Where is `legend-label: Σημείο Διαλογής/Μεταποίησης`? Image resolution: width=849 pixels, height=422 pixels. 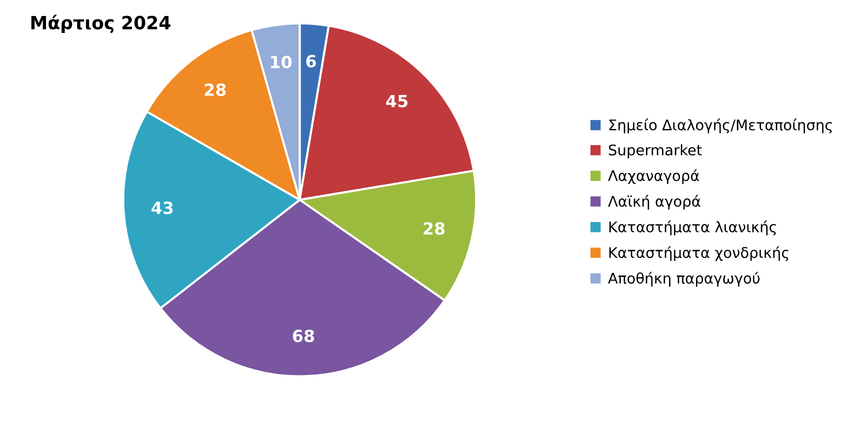
legend-label: Σημείο Διαλογής/Μεταποίησης is located at coordinates (720, 126).